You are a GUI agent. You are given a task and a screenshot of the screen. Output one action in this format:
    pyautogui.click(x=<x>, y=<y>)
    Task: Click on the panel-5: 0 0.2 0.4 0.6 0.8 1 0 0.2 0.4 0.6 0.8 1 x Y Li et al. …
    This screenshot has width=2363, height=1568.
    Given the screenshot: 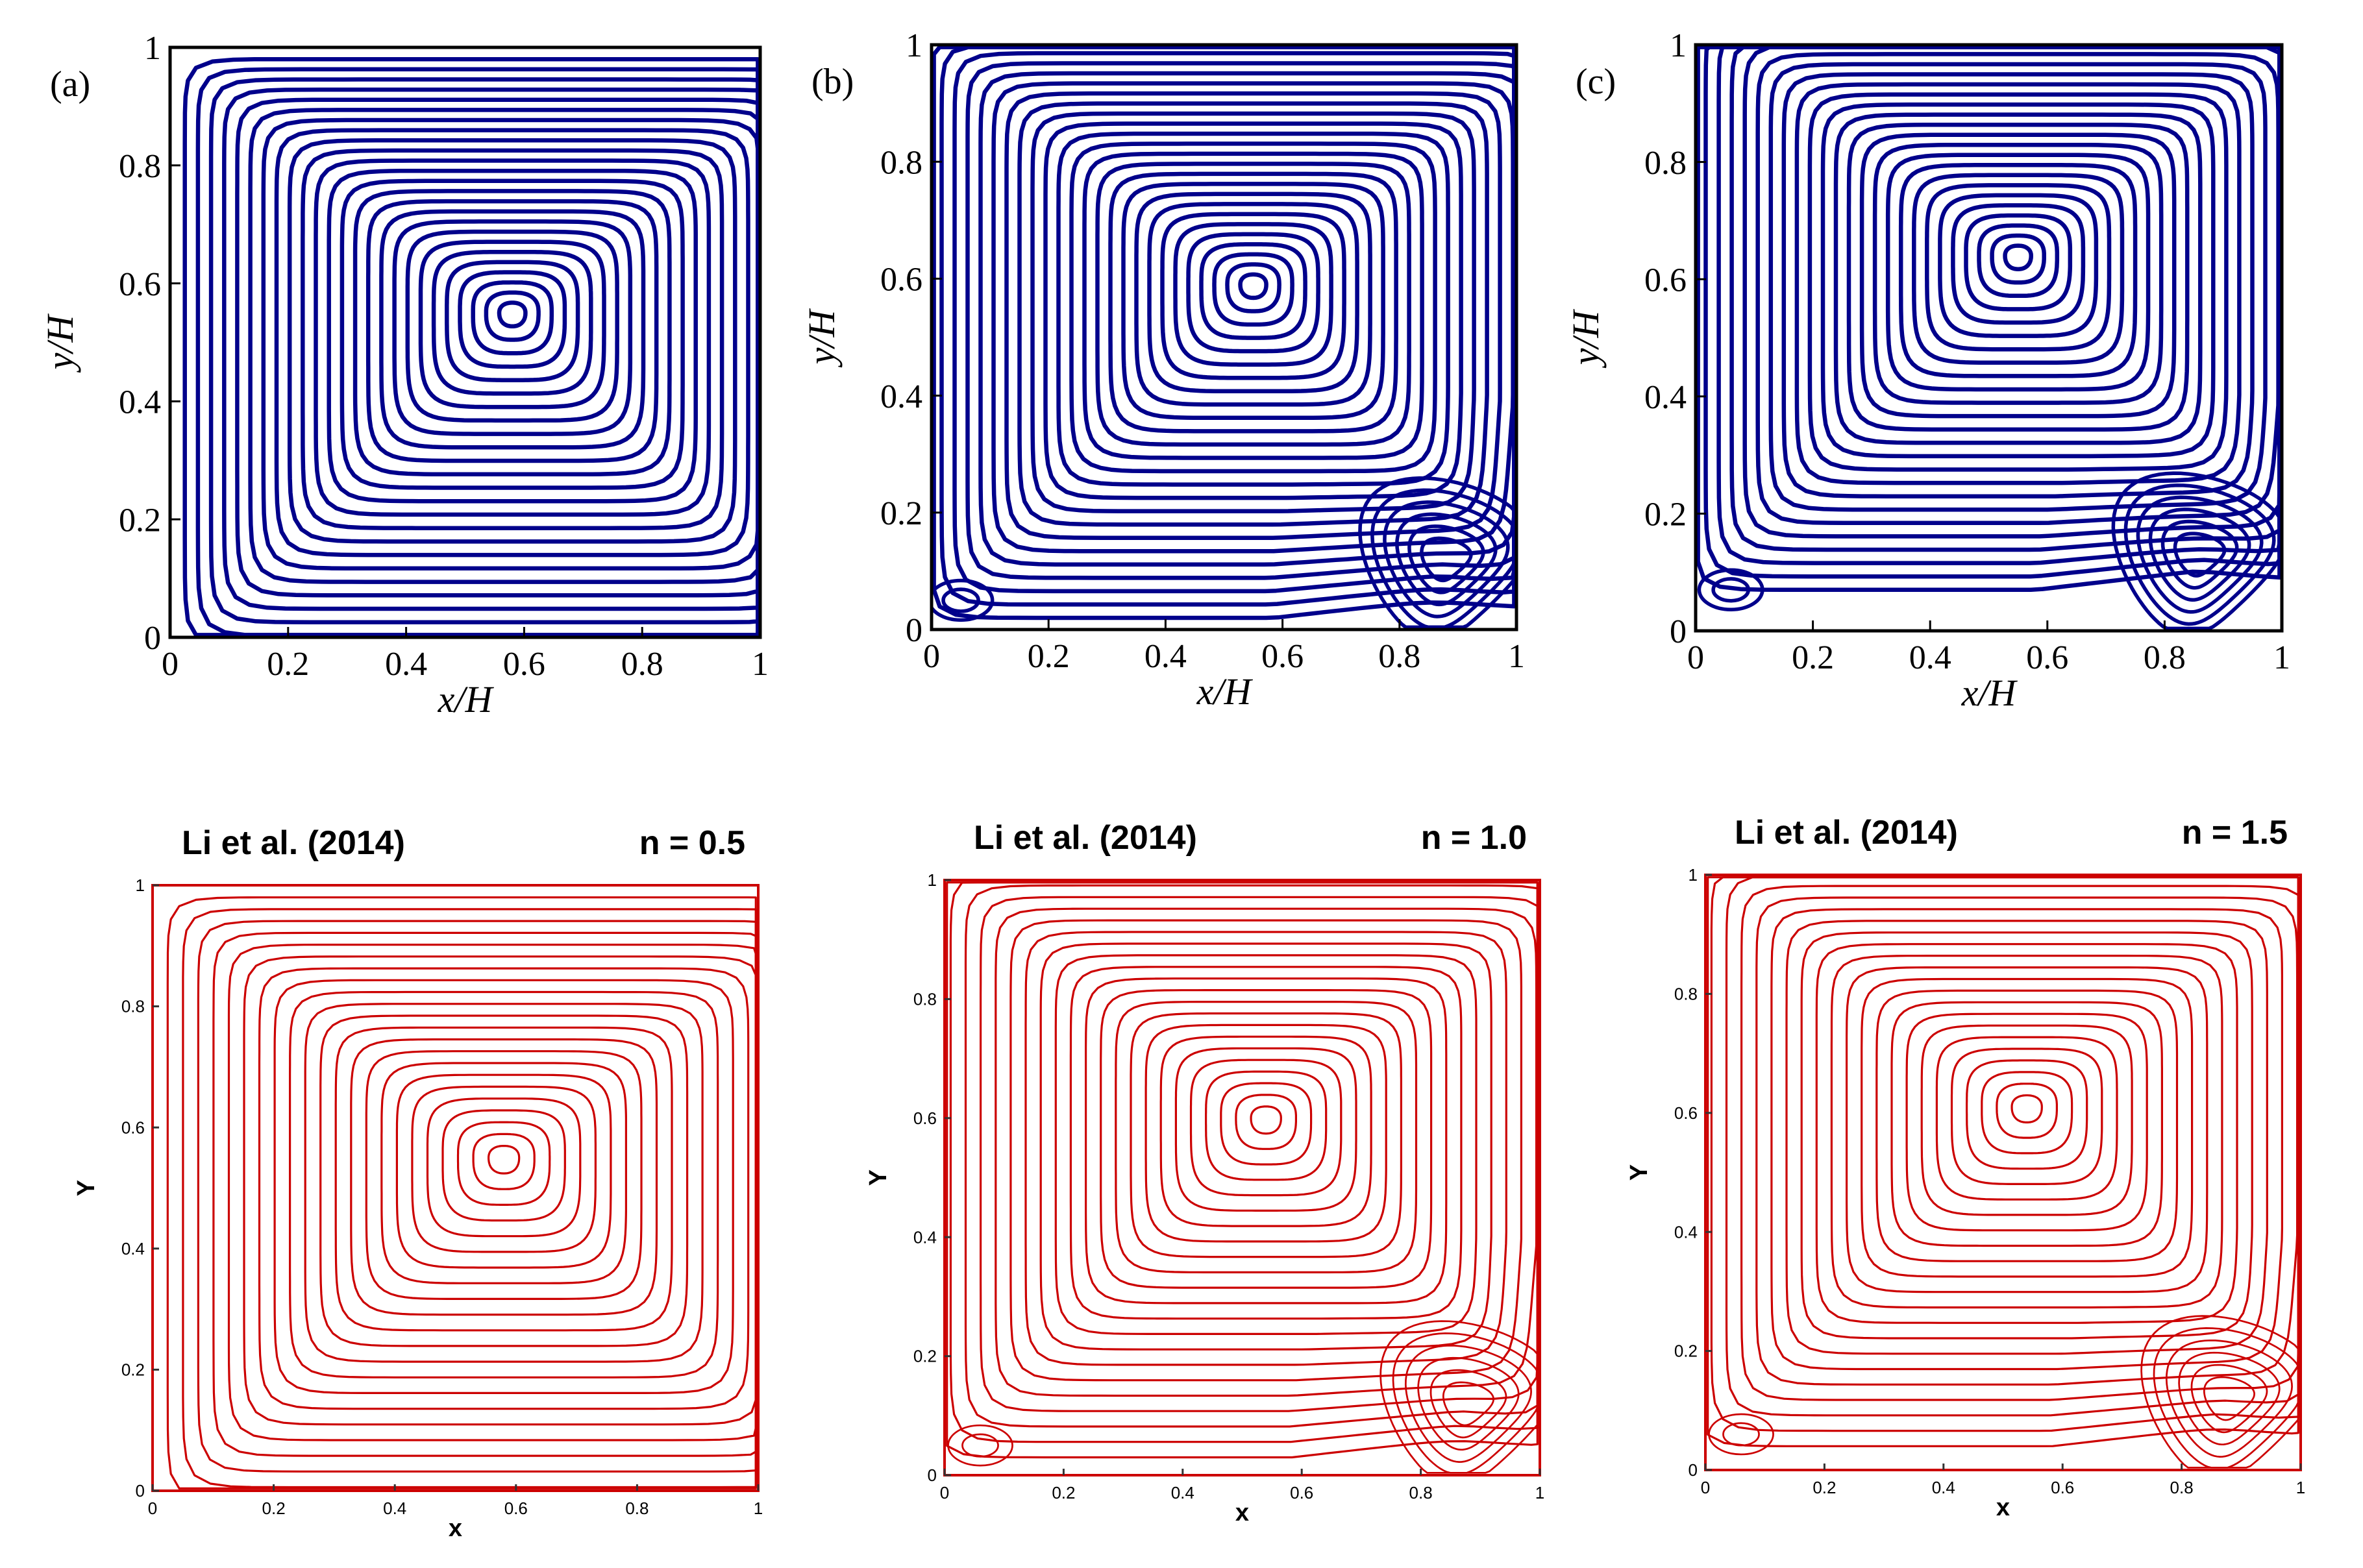 What is the action you would take?
    pyautogui.click(x=1205, y=1172)
    